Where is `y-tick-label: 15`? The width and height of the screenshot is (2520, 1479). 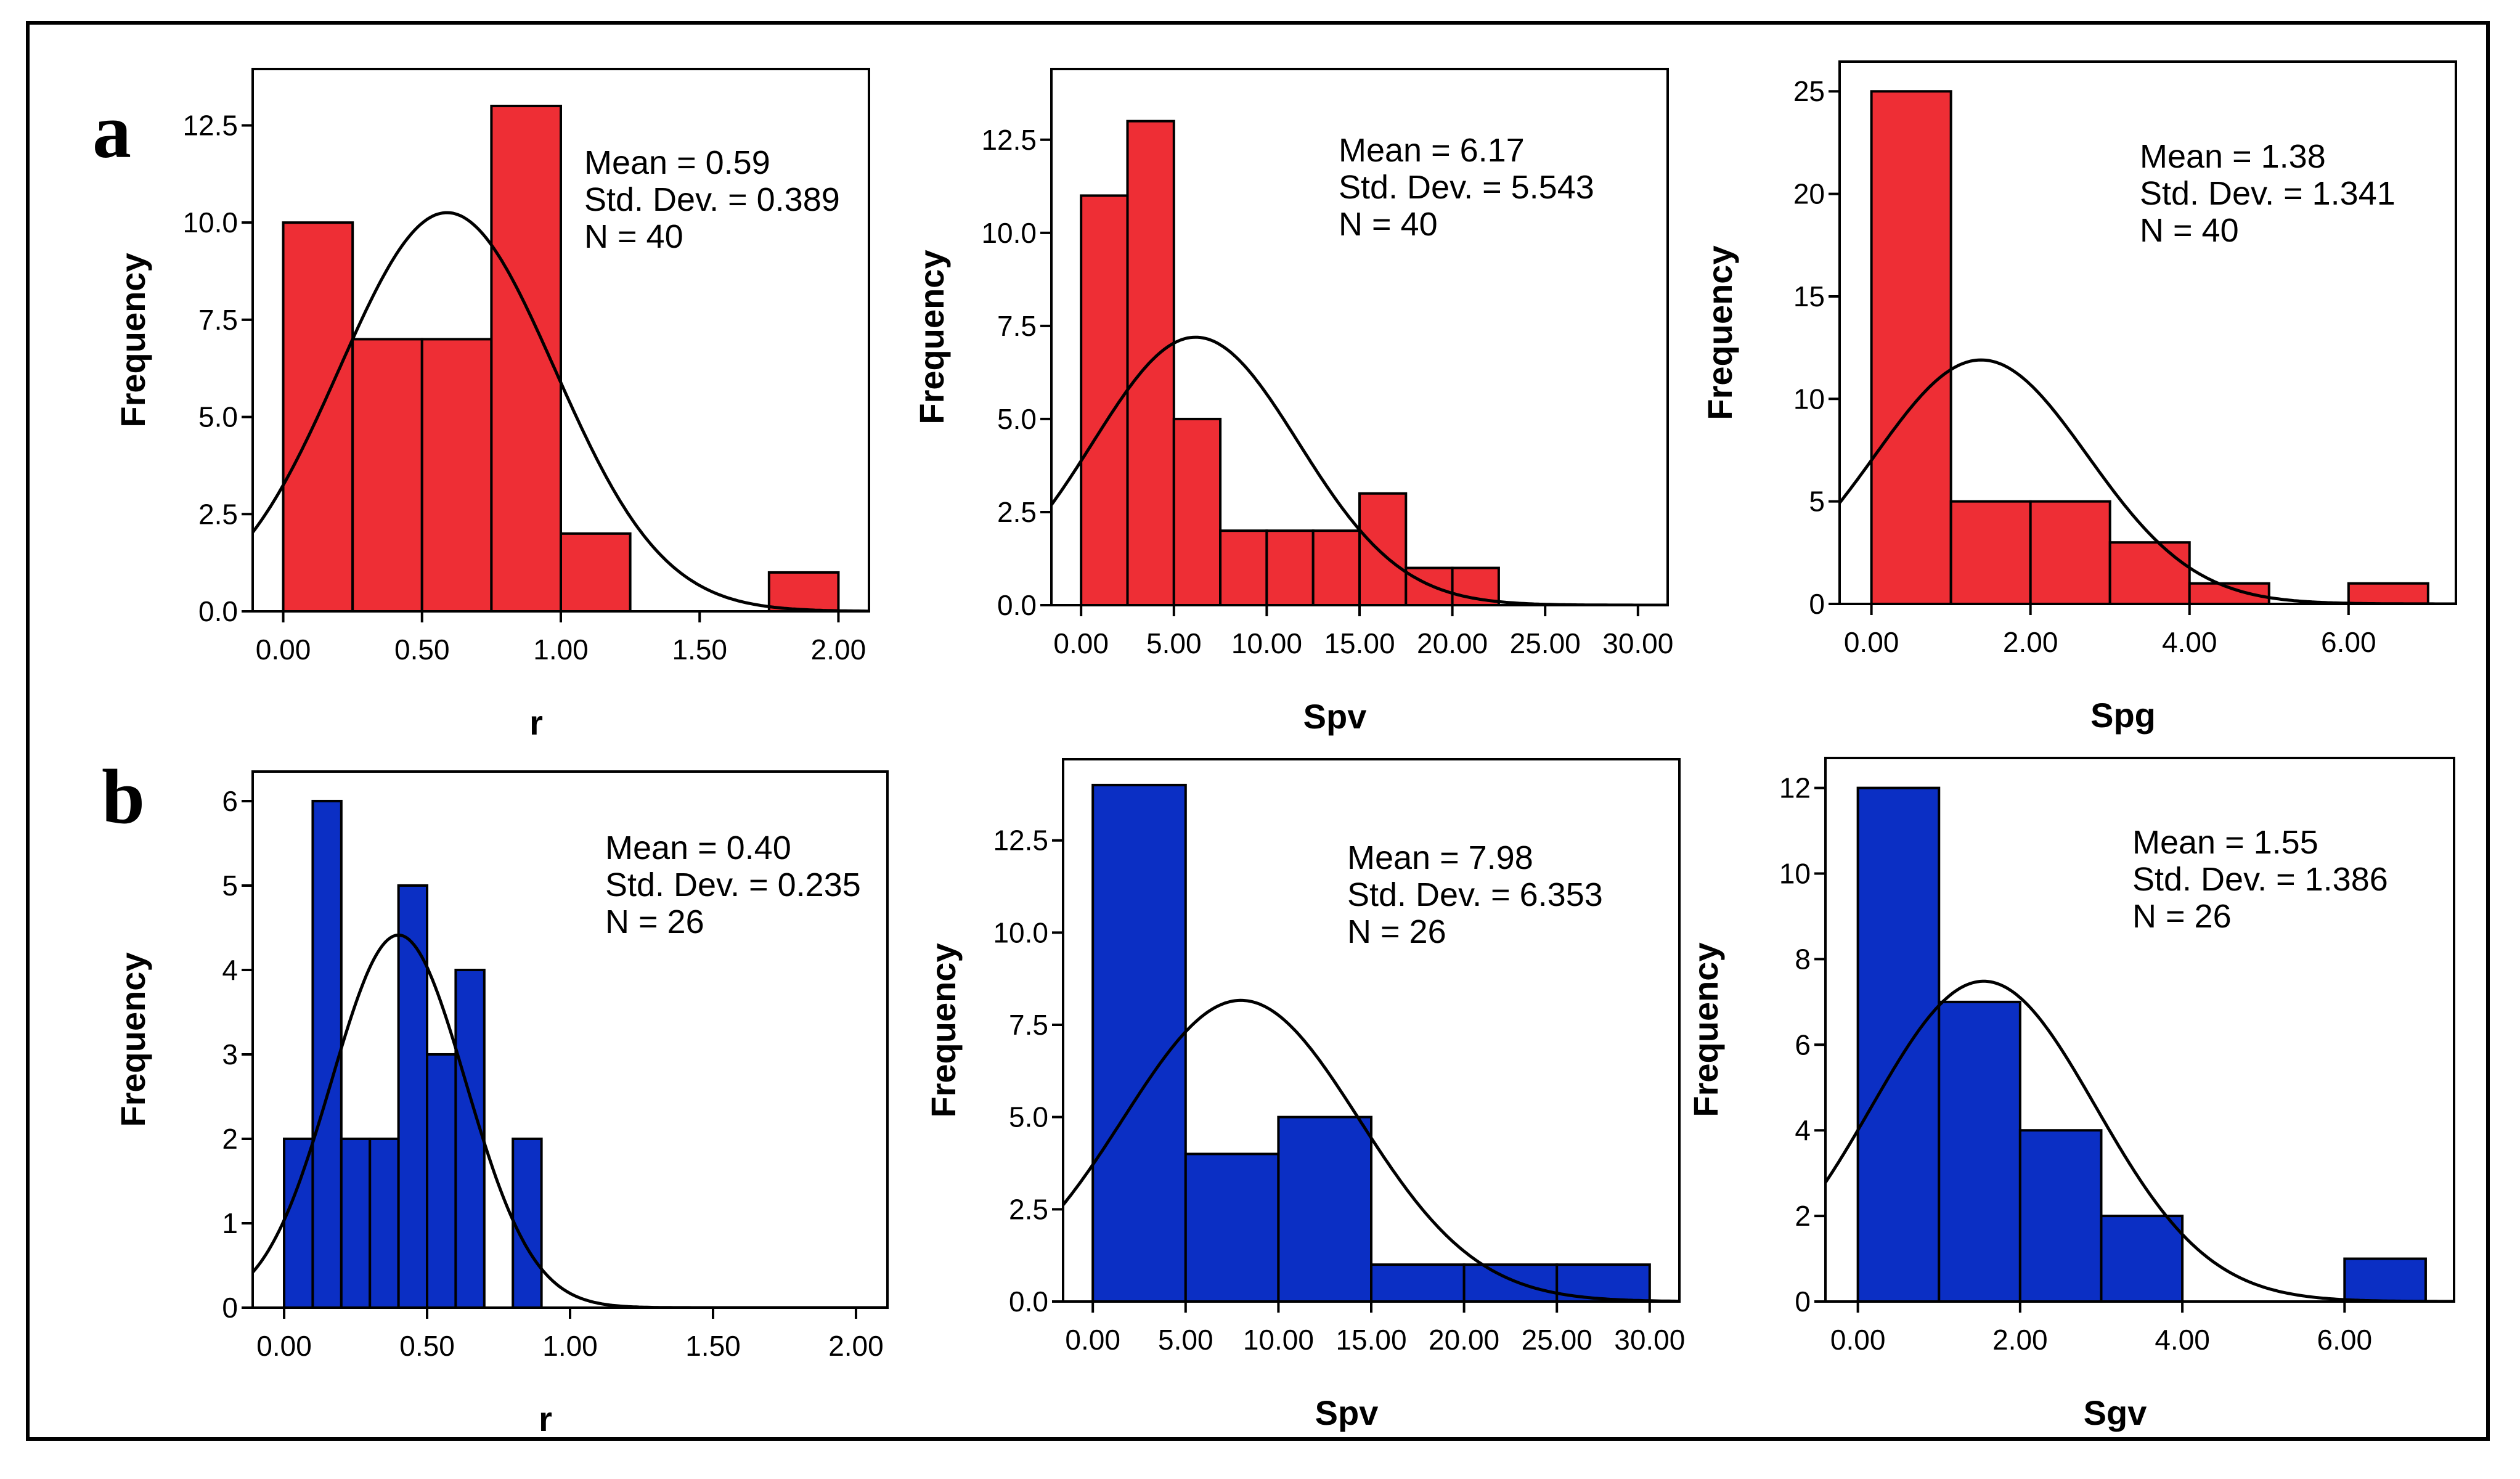
y-tick-label: 15 is located at coordinates (1809, 296).